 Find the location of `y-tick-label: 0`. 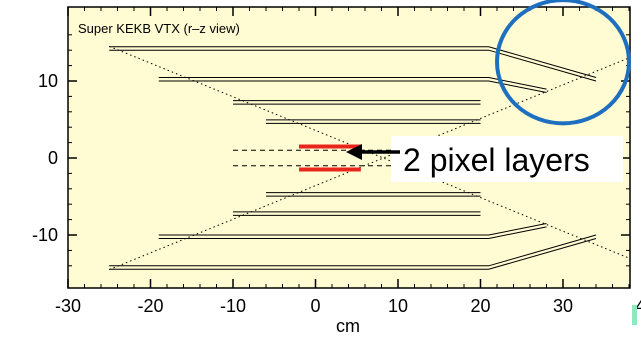

y-tick-label: 0 is located at coordinates (53, 158).